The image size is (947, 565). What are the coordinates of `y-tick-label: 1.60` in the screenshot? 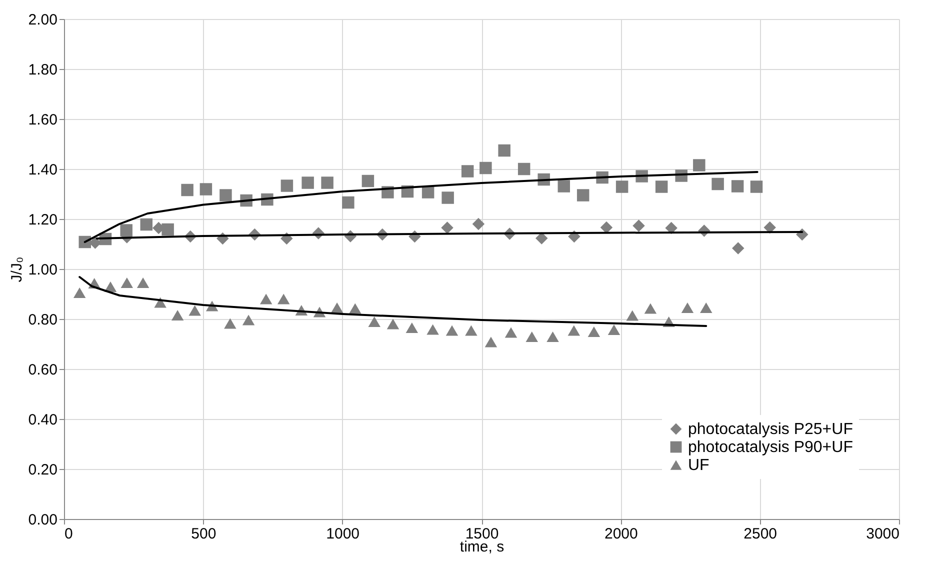 It's located at (43, 120).